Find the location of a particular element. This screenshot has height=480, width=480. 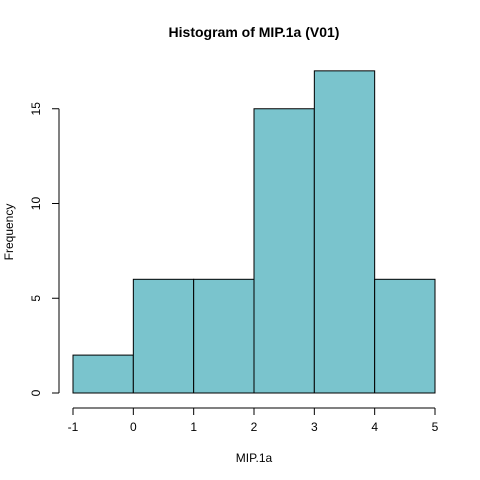

x-axis: -1 0 1 2 3 4 5 is located at coordinates (253, 420).